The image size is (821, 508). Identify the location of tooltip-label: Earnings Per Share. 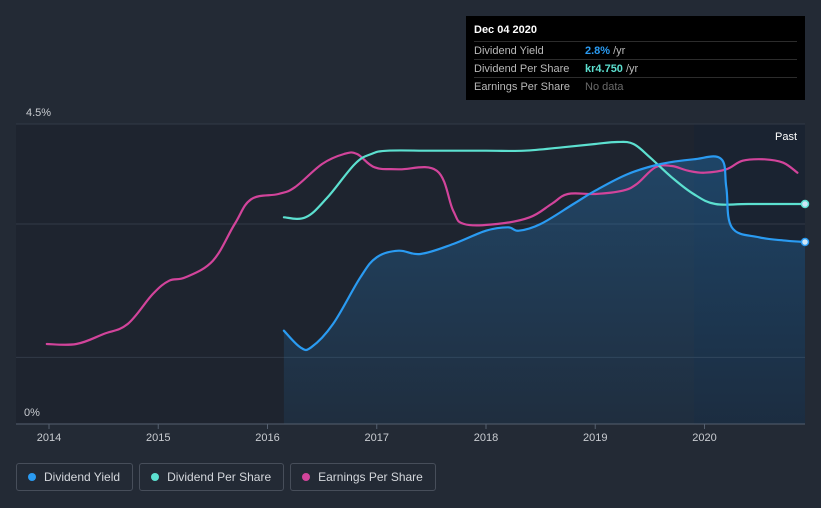
(522, 86).